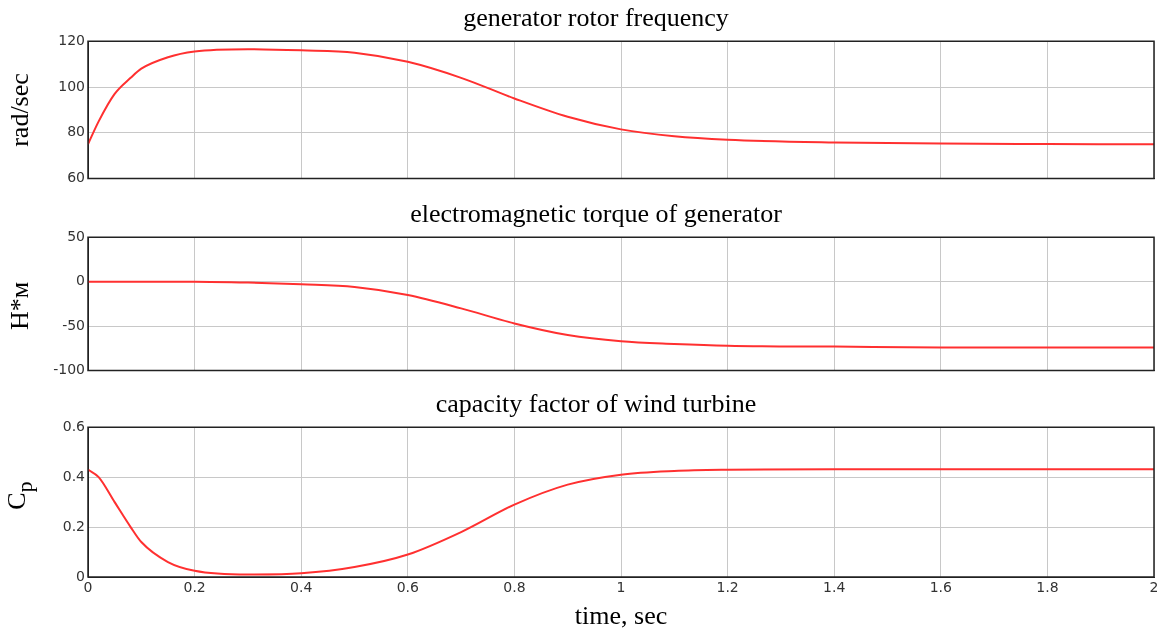 This screenshot has width=1166, height=635. I want to click on y-tick-label: 100, so click(71, 85).